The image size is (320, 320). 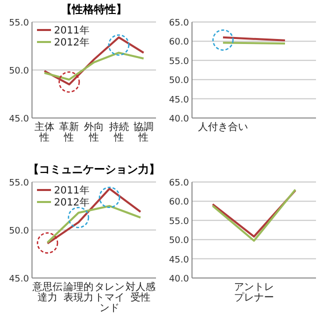 What do you see at coordinates (223, 127) in the screenshot?
I see `x-tick-label: 人付き合い` at bounding box center [223, 127].